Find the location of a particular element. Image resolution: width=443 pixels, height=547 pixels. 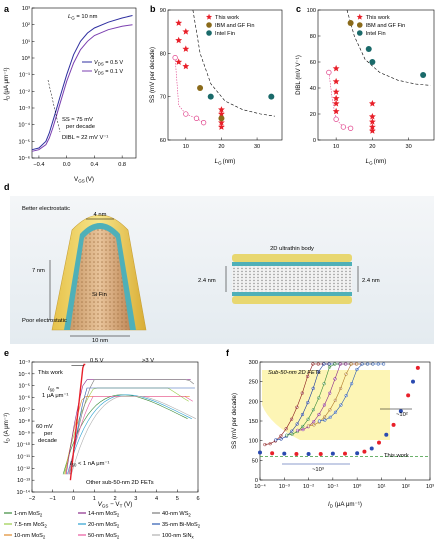

panel-c-x-label: LG(nm) is located at coordinates (376, 162).